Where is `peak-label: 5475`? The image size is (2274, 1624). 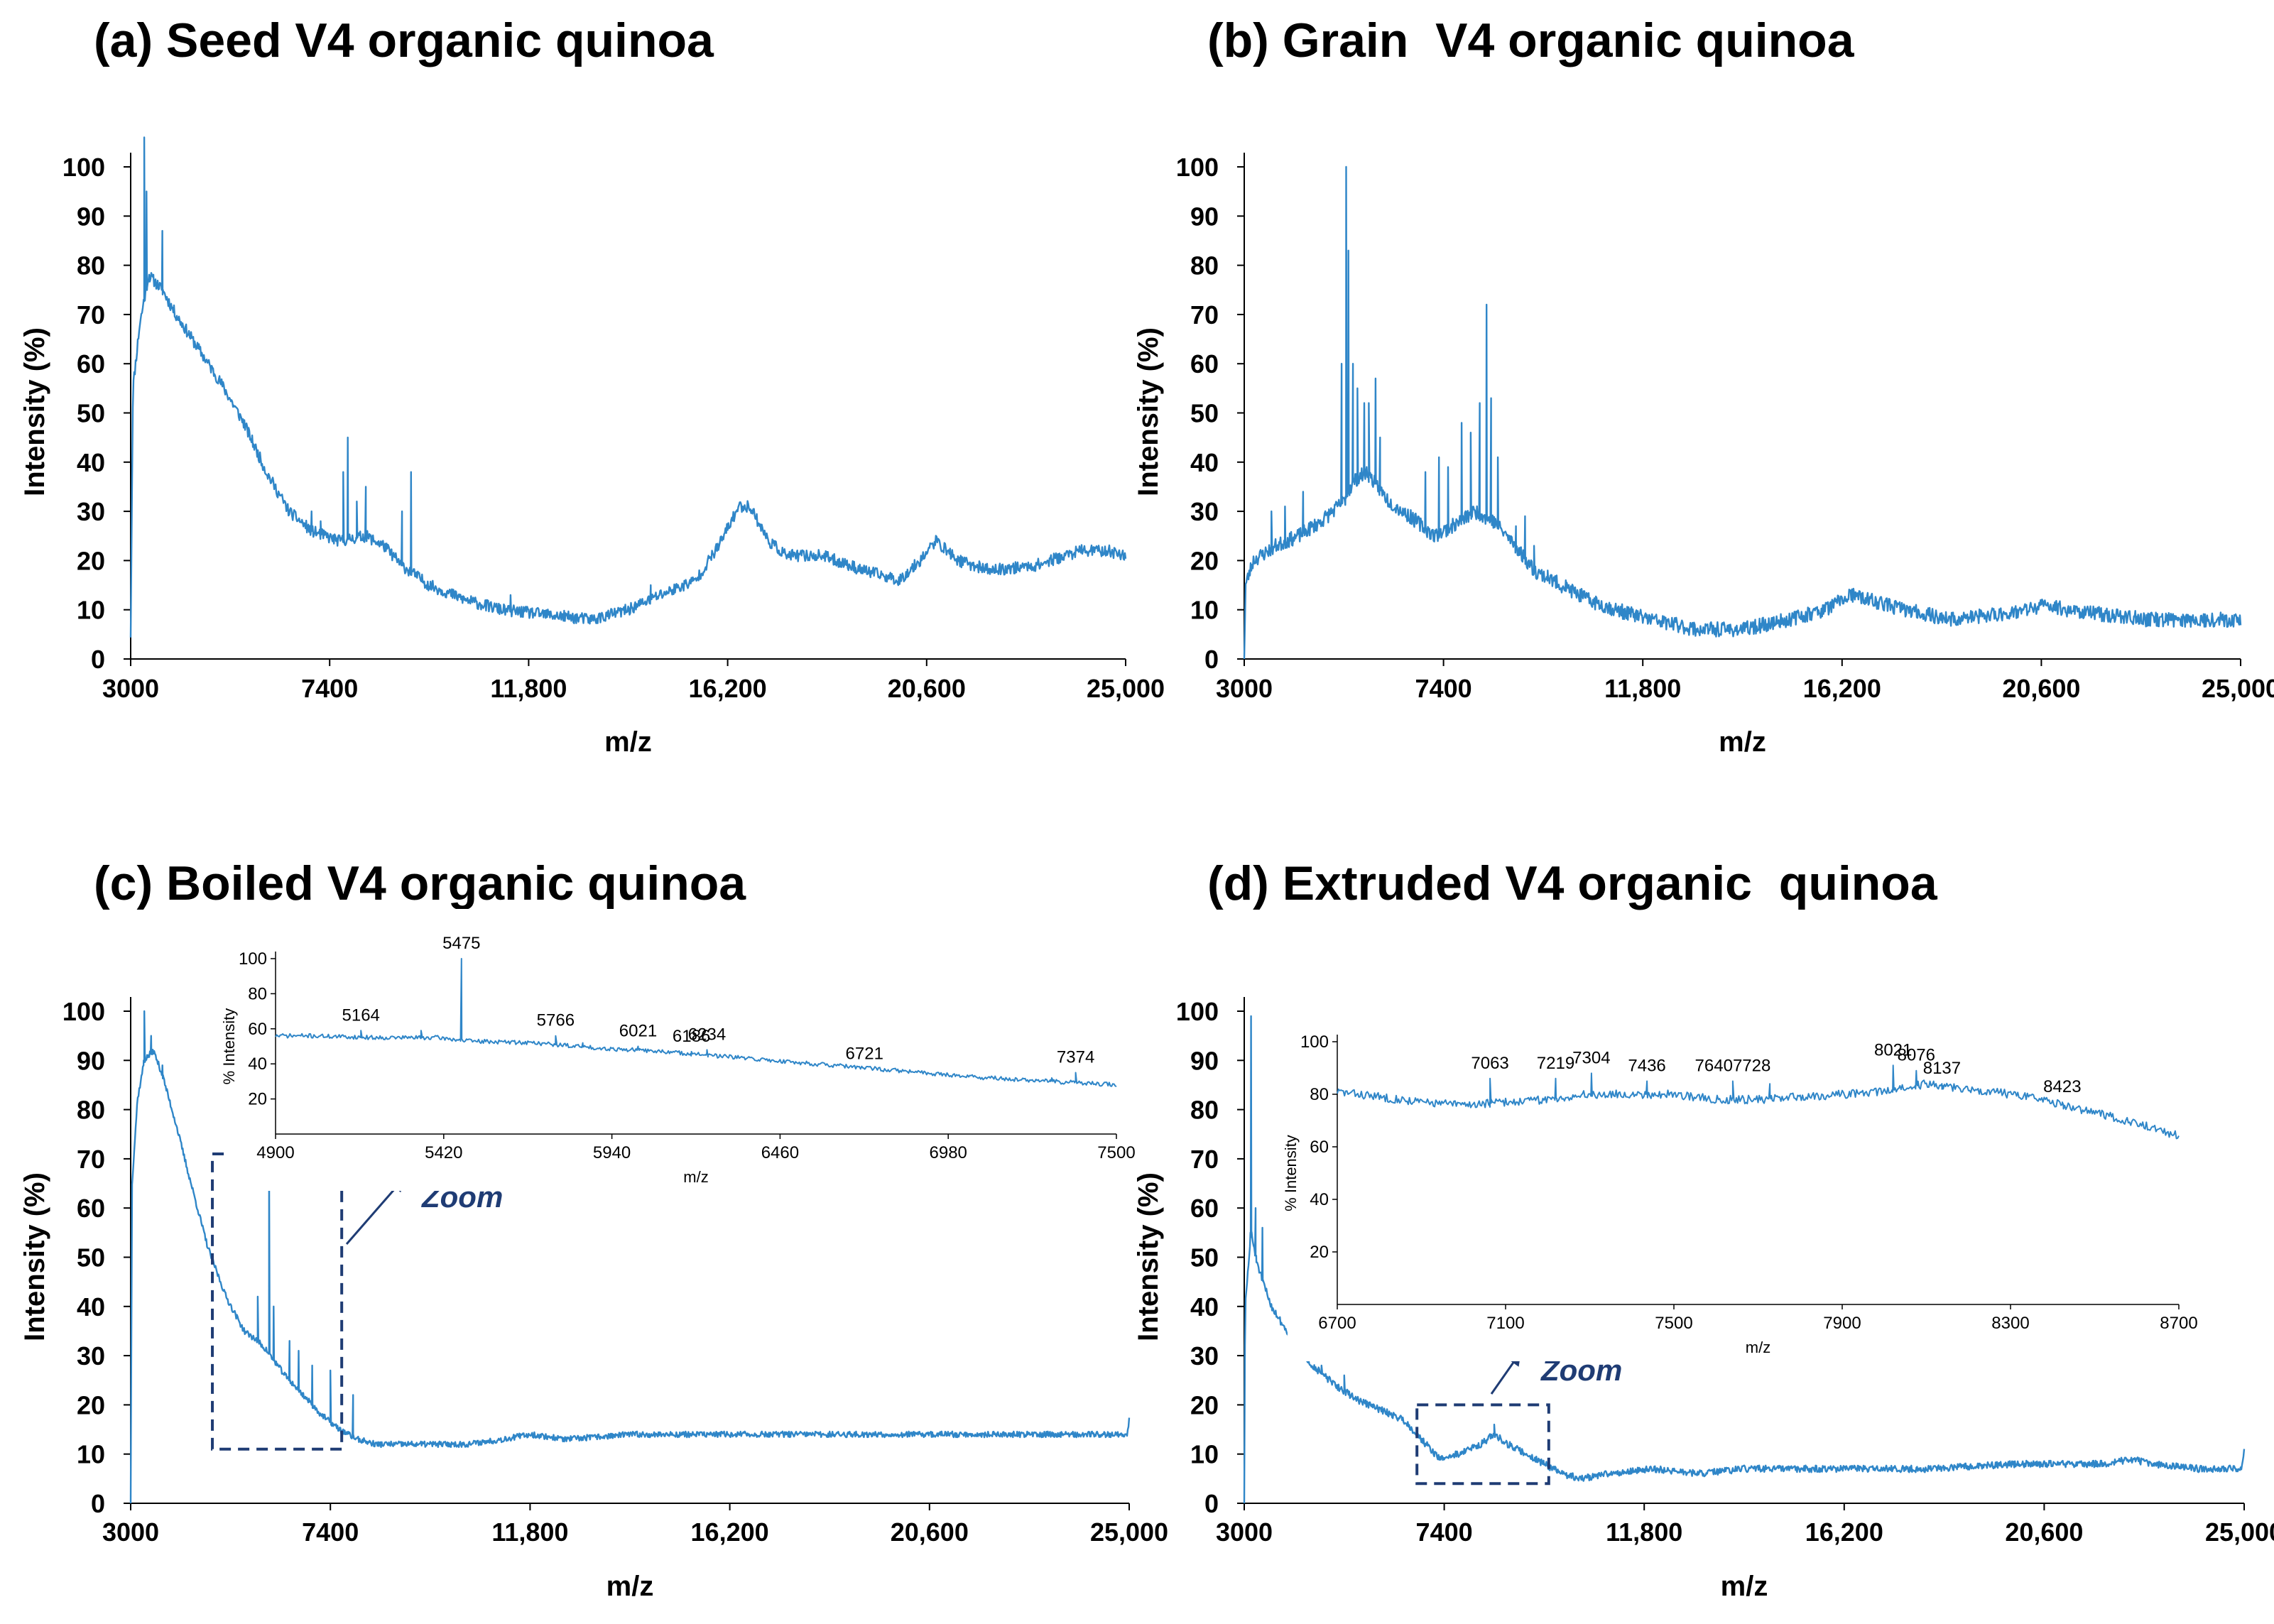 peak-label: 5475 is located at coordinates (461, 943).